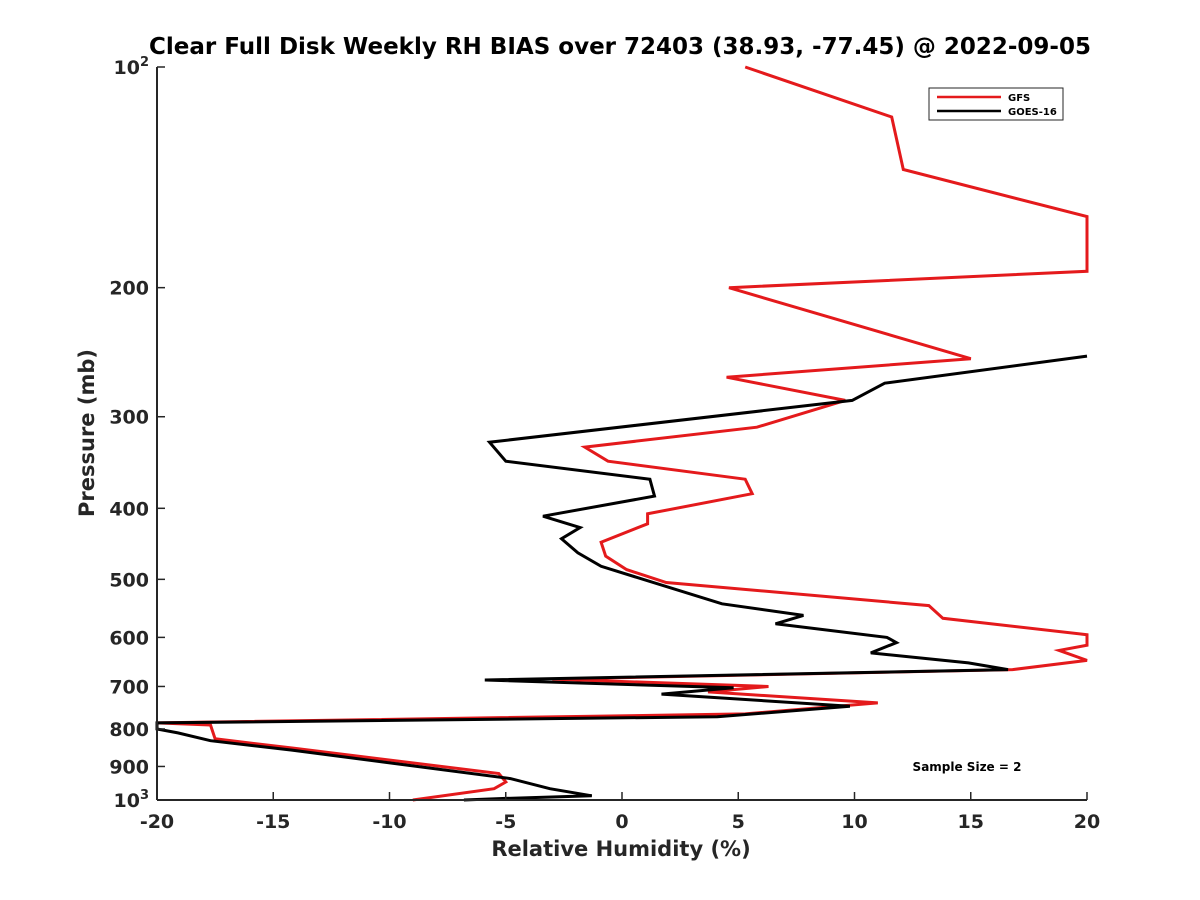 The width and height of the screenshot is (1200, 900). What do you see at coordinates (1019, 98) in the screenshot?
I see `legend-label-gfs: GFS` at bounding box center [1019, 98].